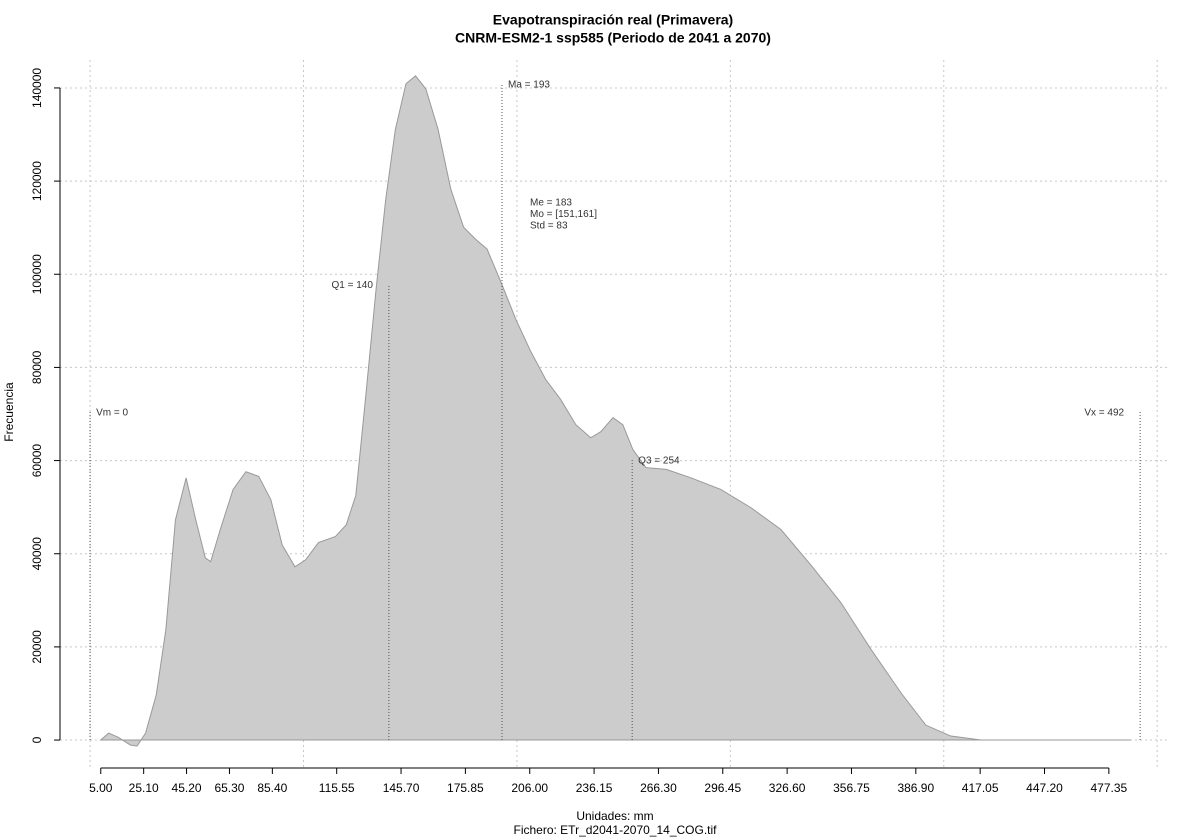 The height and width of the screenshot is (840, 1200). What do you see at coordinates (401, 788) in the screenshot?
I see `x-tick-label: 145.70` at bounding box center [401, 788].